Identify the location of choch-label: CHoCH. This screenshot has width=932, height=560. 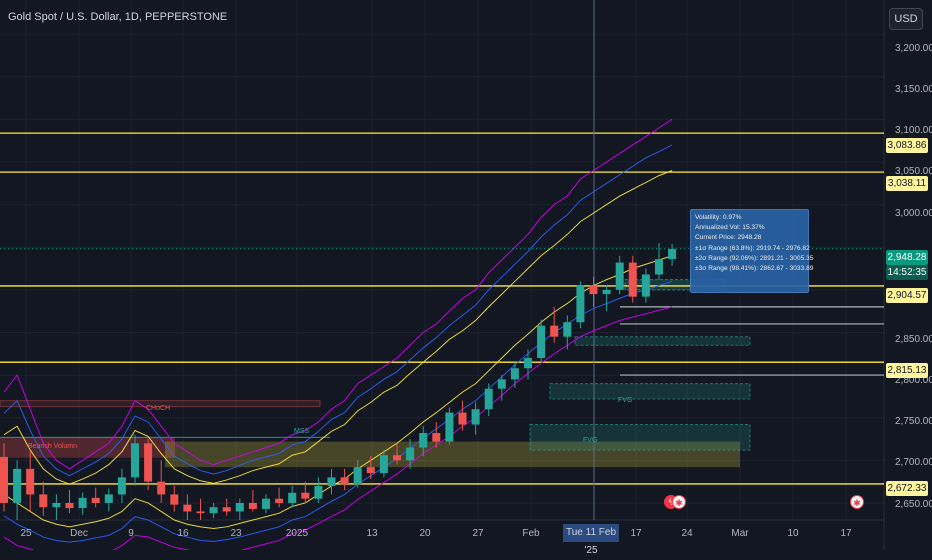
(158, 408).